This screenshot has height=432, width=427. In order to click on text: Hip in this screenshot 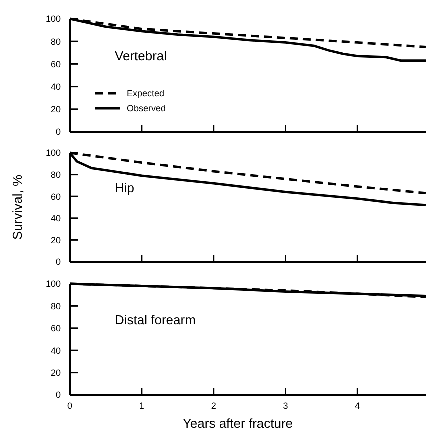, I will do `click(125, 188)`.